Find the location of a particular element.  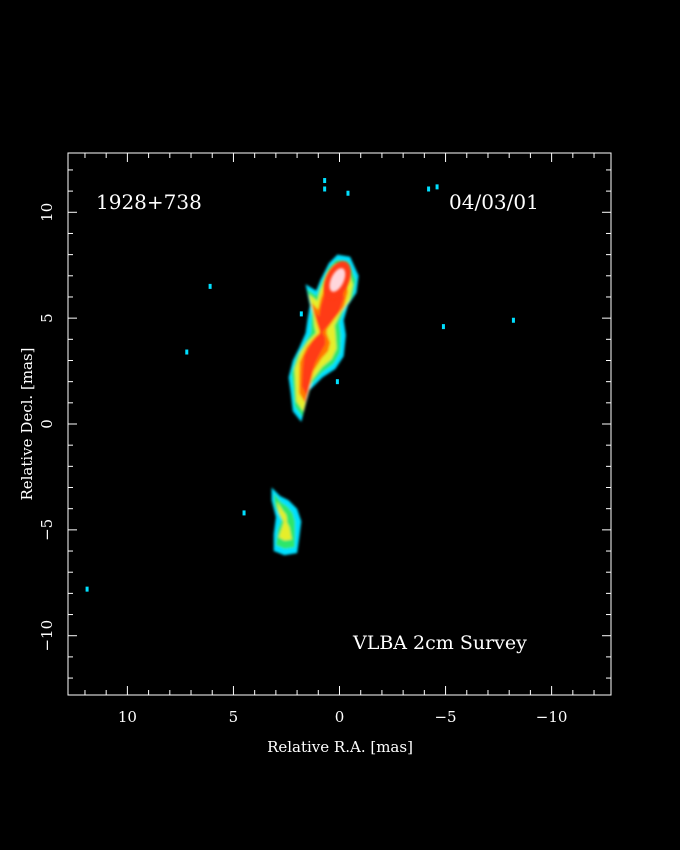

y-axis-label: Relative Decl. [mas] is located at coordinates (27, 423).